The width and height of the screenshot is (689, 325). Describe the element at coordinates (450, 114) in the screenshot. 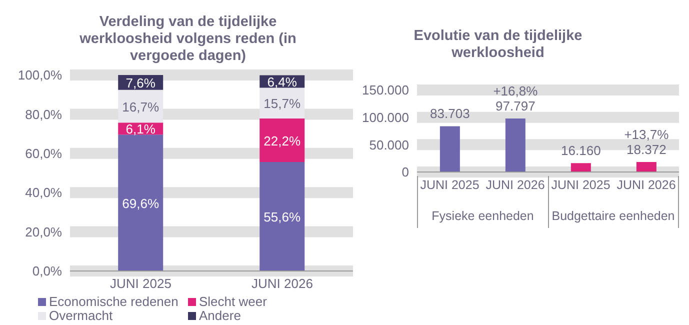

I see `data-label: 83.703` at that location.